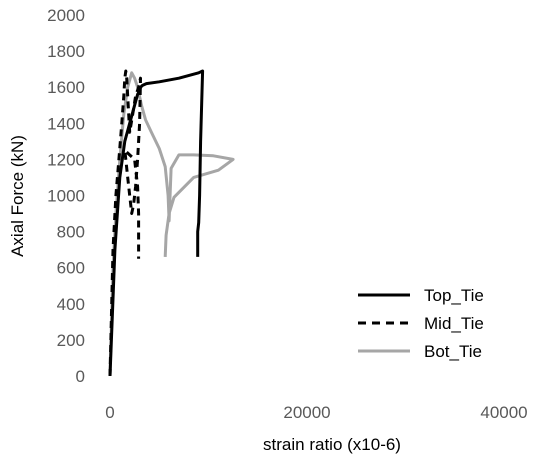 Image resolution: width=546 pixels, height=464 pixels. Describe the element at coordinates (306, 412) in the screenshot. I see `x-tick-label: 20000` at that location.